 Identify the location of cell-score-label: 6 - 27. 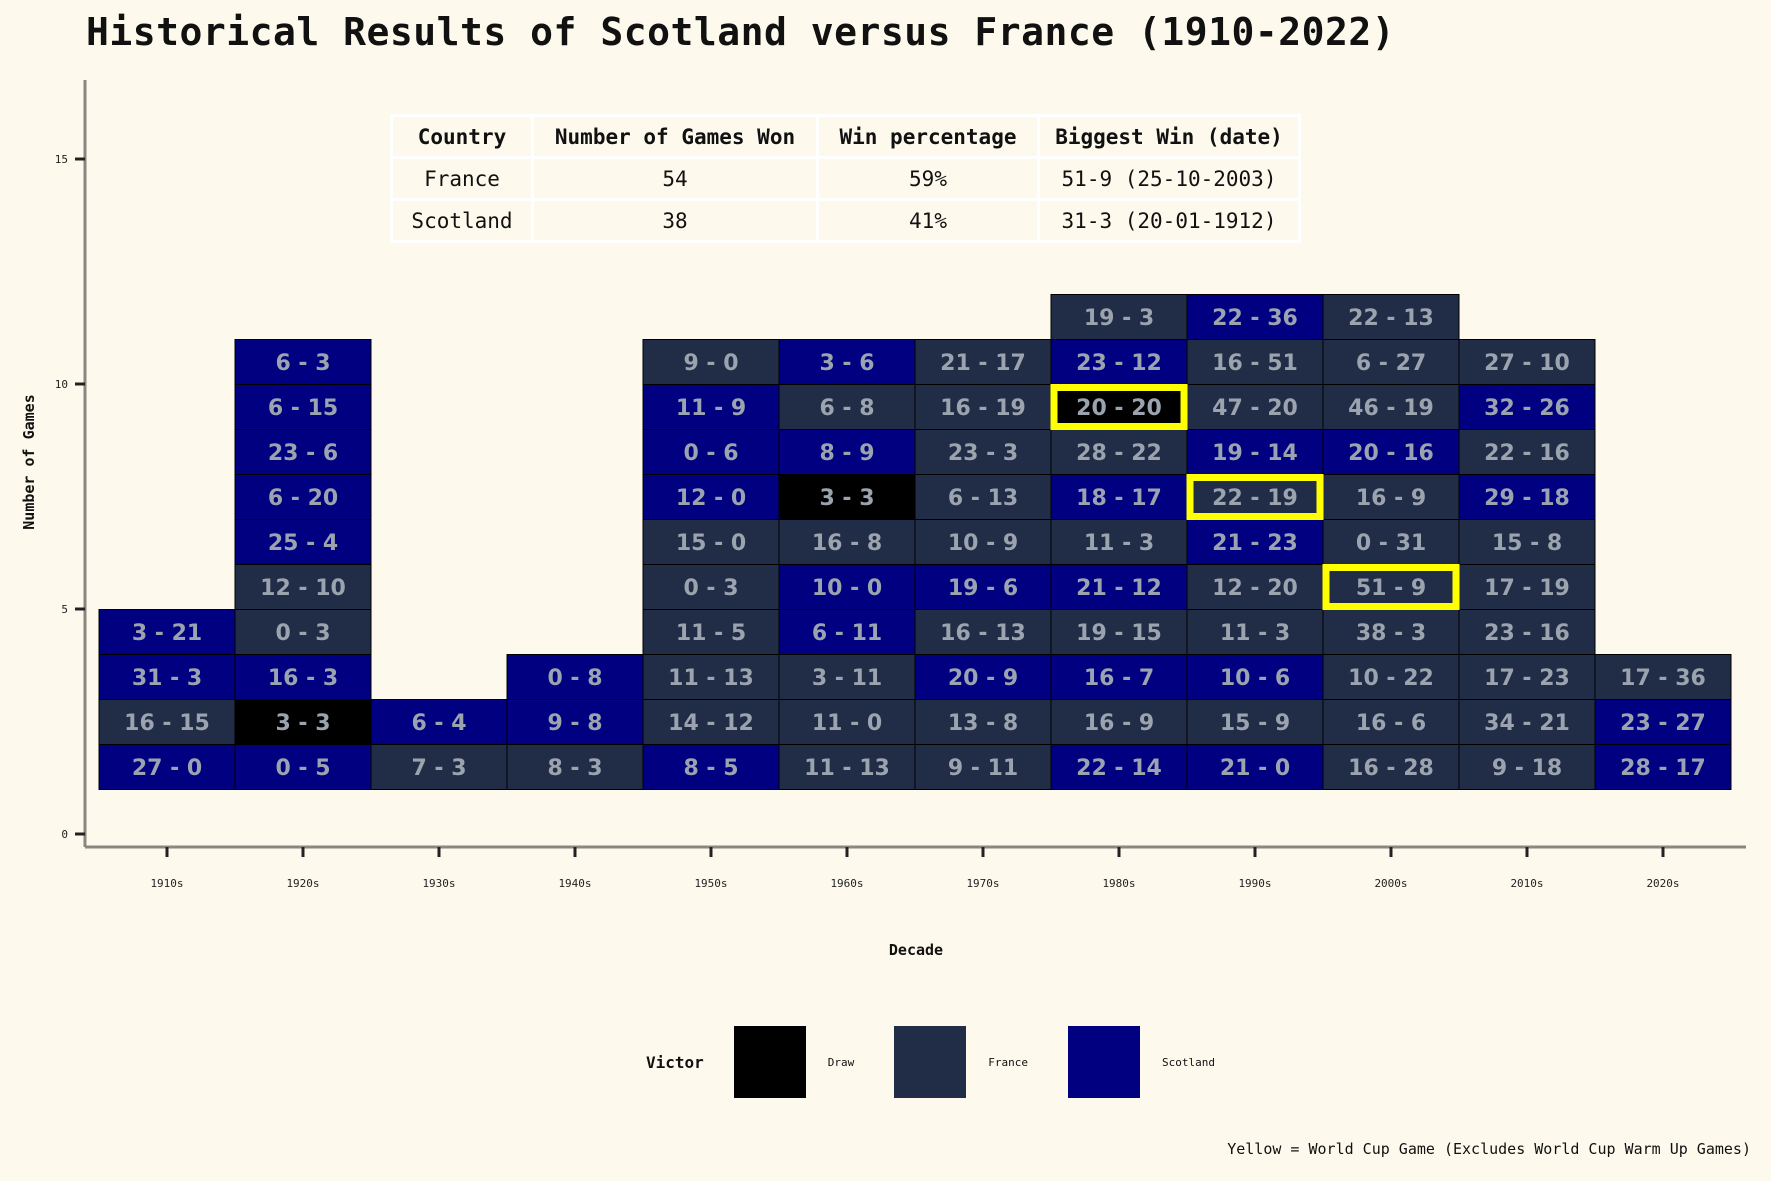
(1391, 363).